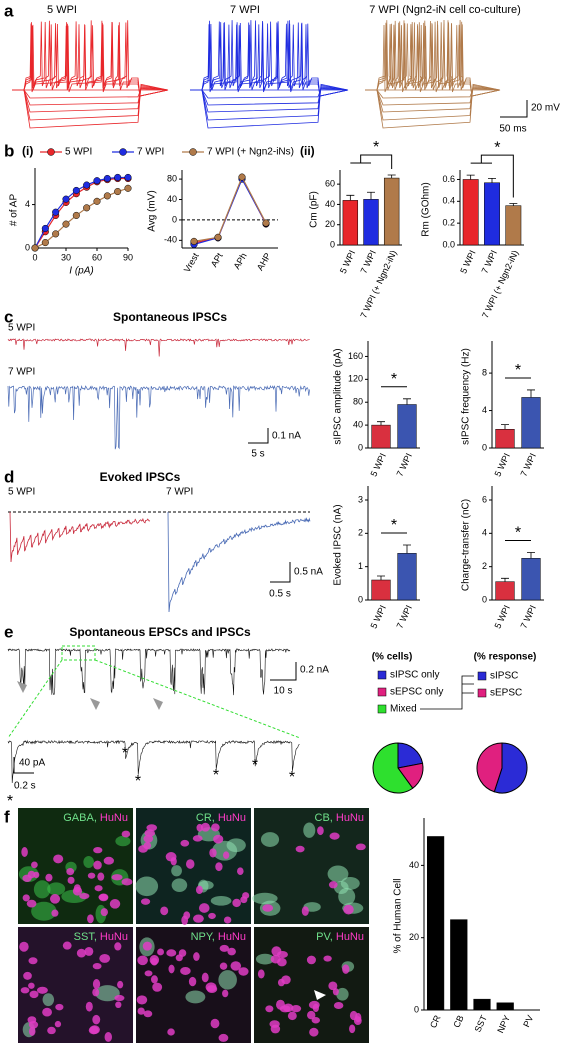 This screenshot has height=1050, width=569. I want to click on legend-label: sIPSC only, so click(414, 675).